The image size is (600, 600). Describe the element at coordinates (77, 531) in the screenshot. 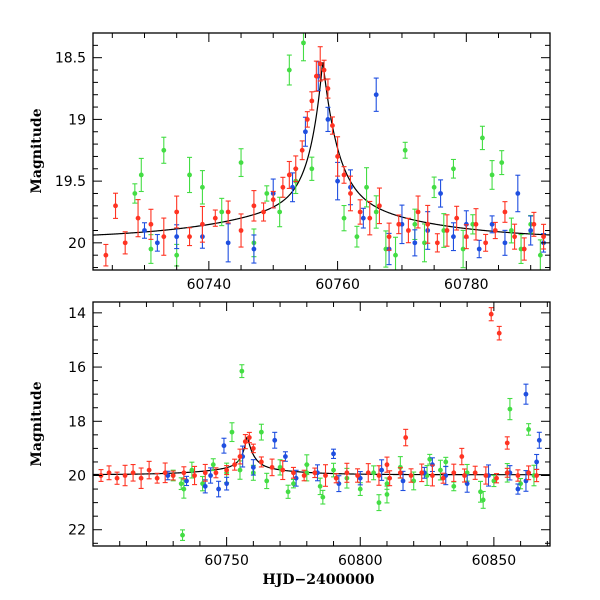

I see `y-tick-label: 22` at that location.